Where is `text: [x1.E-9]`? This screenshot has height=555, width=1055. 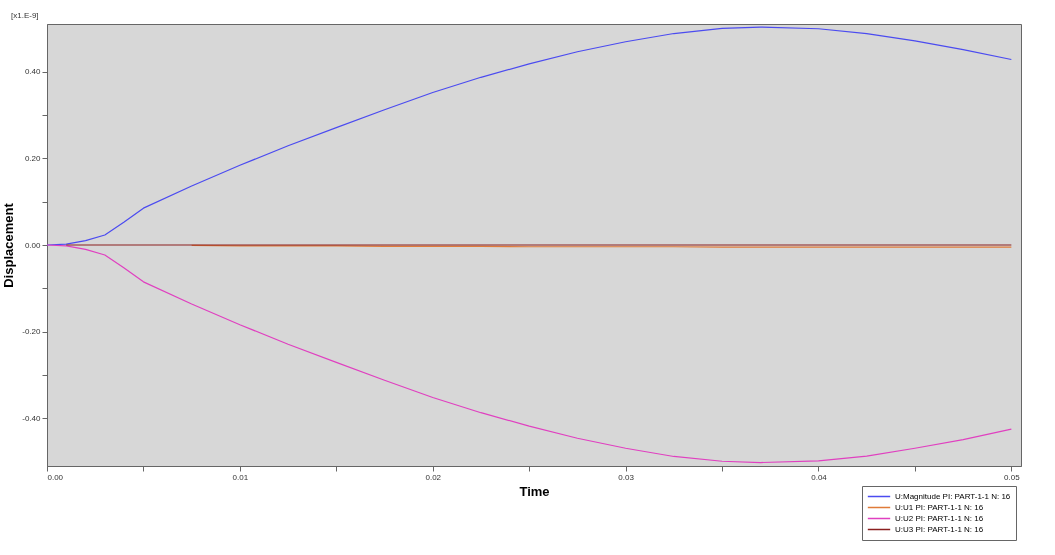 text: [x1.E-9] is located at coordinates (25, 15).